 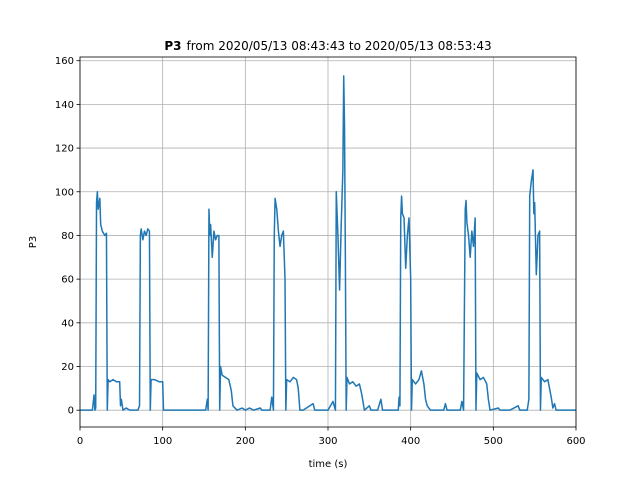 What do you see at coordinates (67, 367) in the screenshot?
I see `y-tick-label: 20` at bounding box center [67, 367].